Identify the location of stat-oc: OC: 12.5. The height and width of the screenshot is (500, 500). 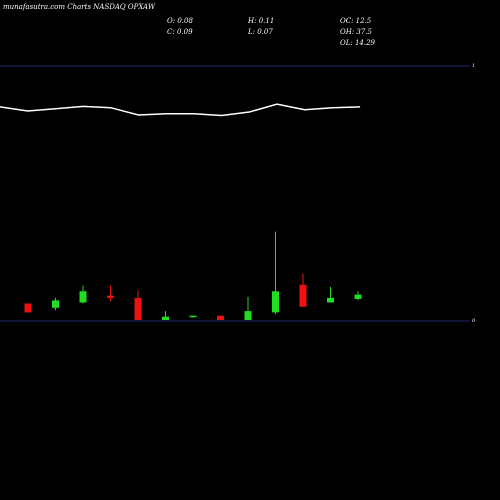
(356, 21).